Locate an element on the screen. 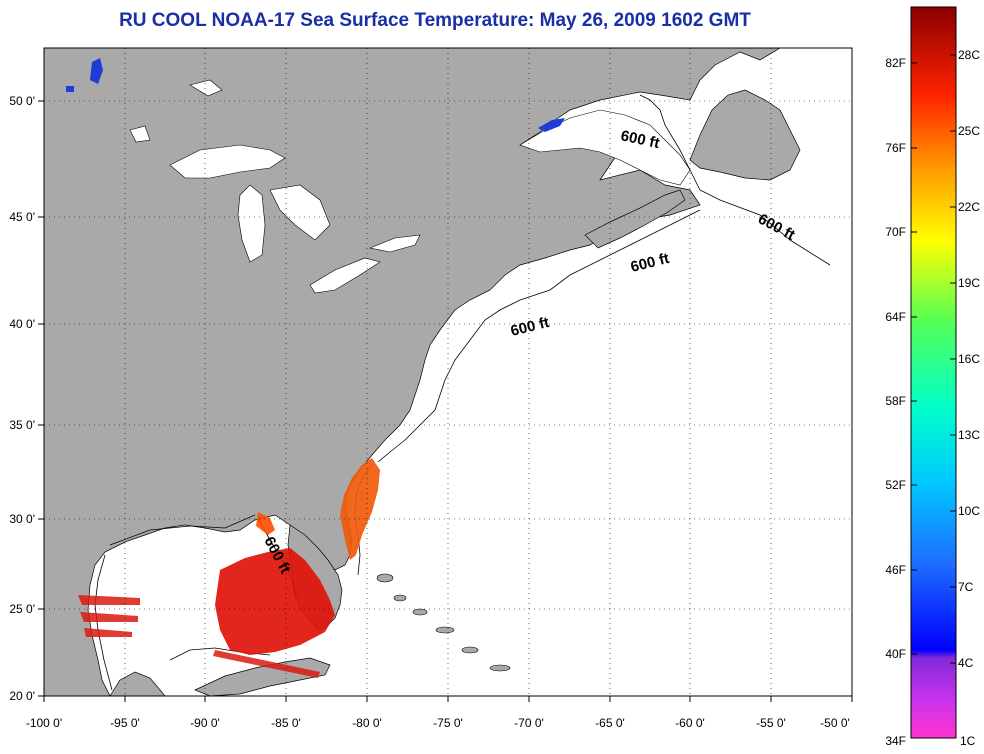 The image size is (984, 754). colorbar-c-label: 4C is located at coordinates (966, 663).